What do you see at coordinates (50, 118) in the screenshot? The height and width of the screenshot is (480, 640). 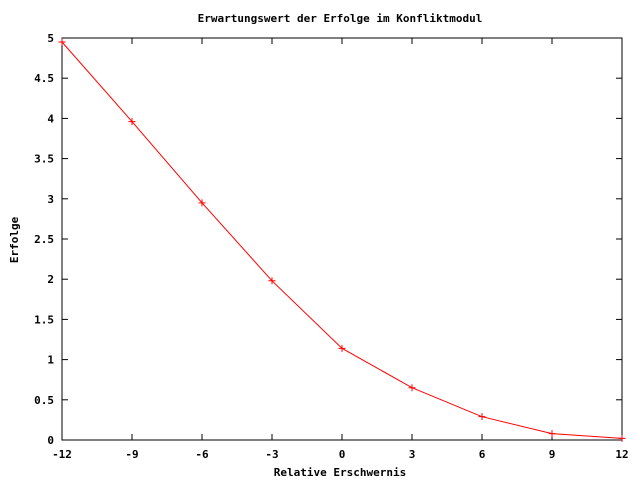 I see `y-tick-label: 4` at bounding box center [50, 118].